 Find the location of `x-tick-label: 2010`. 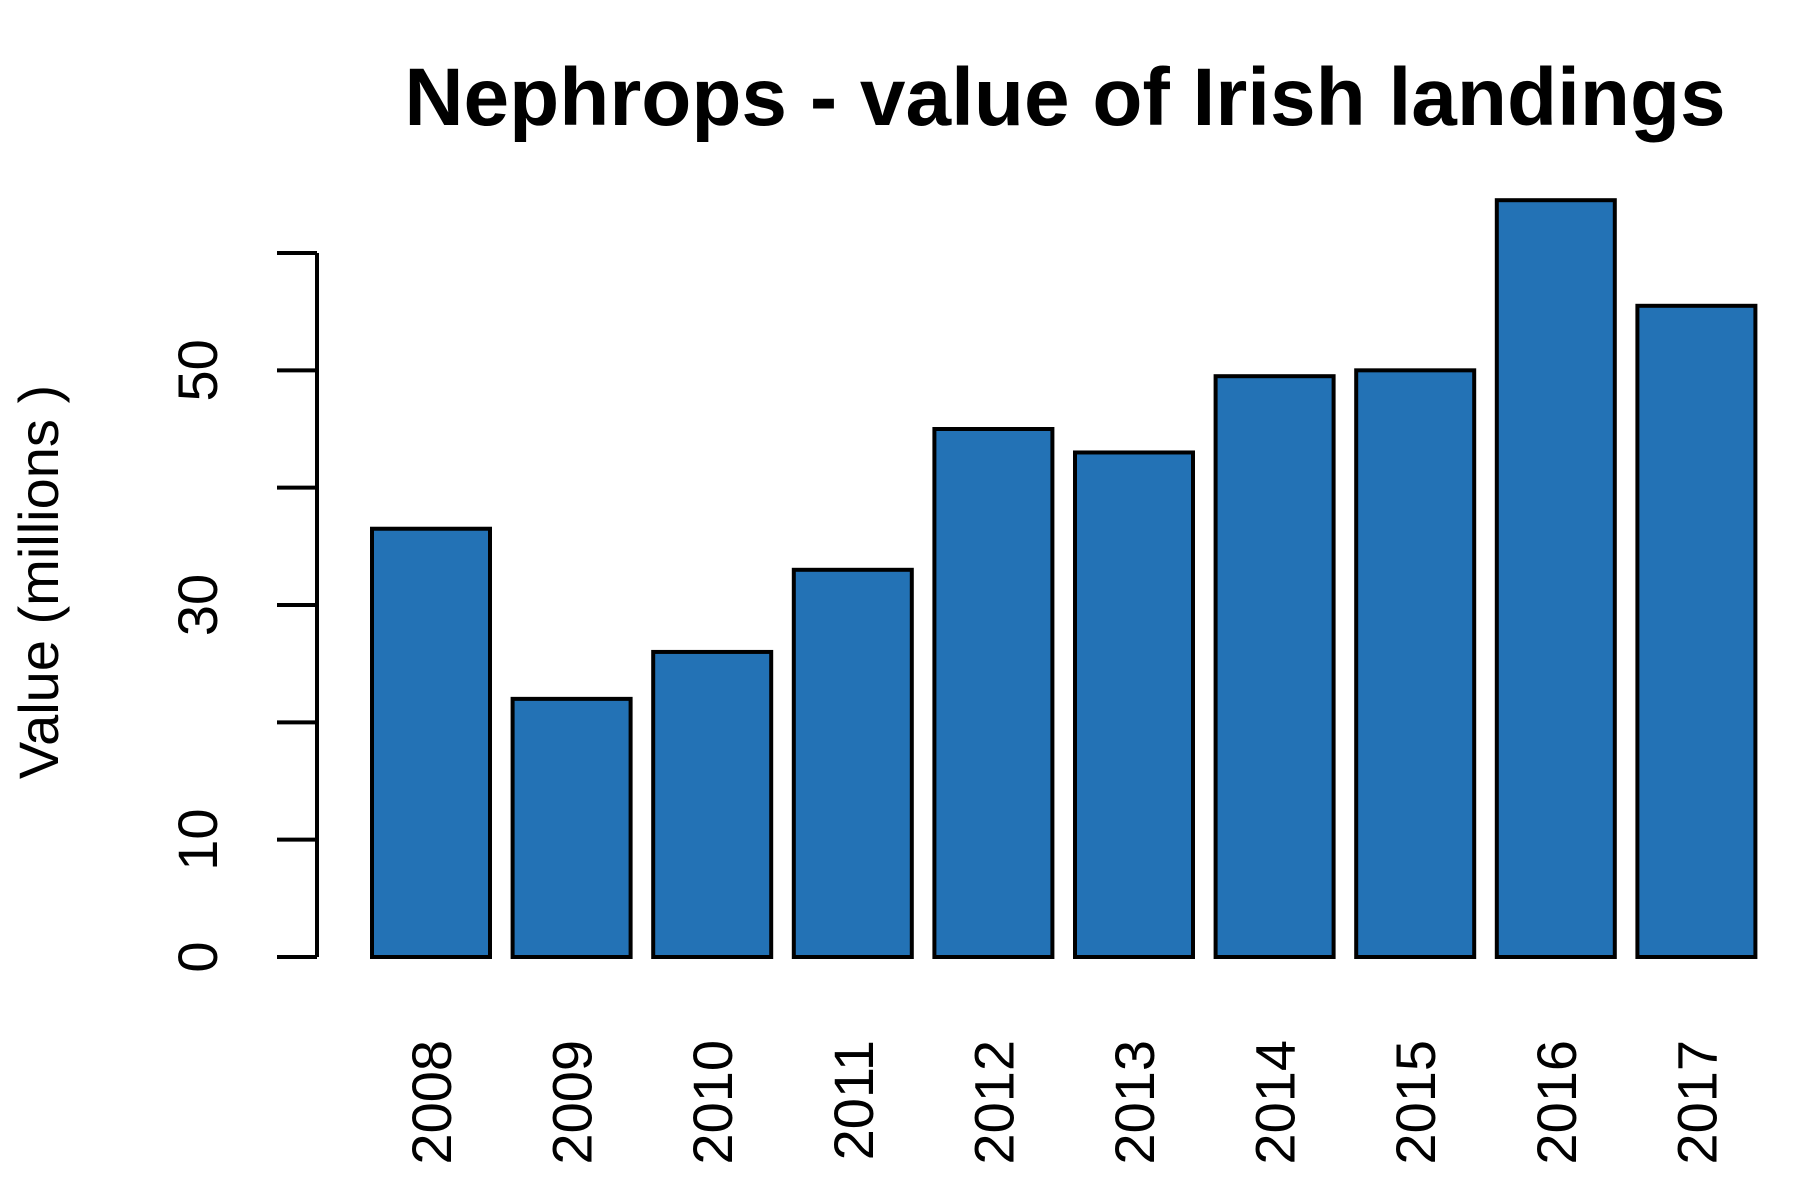

x-tick-label: 2010 is located at coordinates (712, 1102).